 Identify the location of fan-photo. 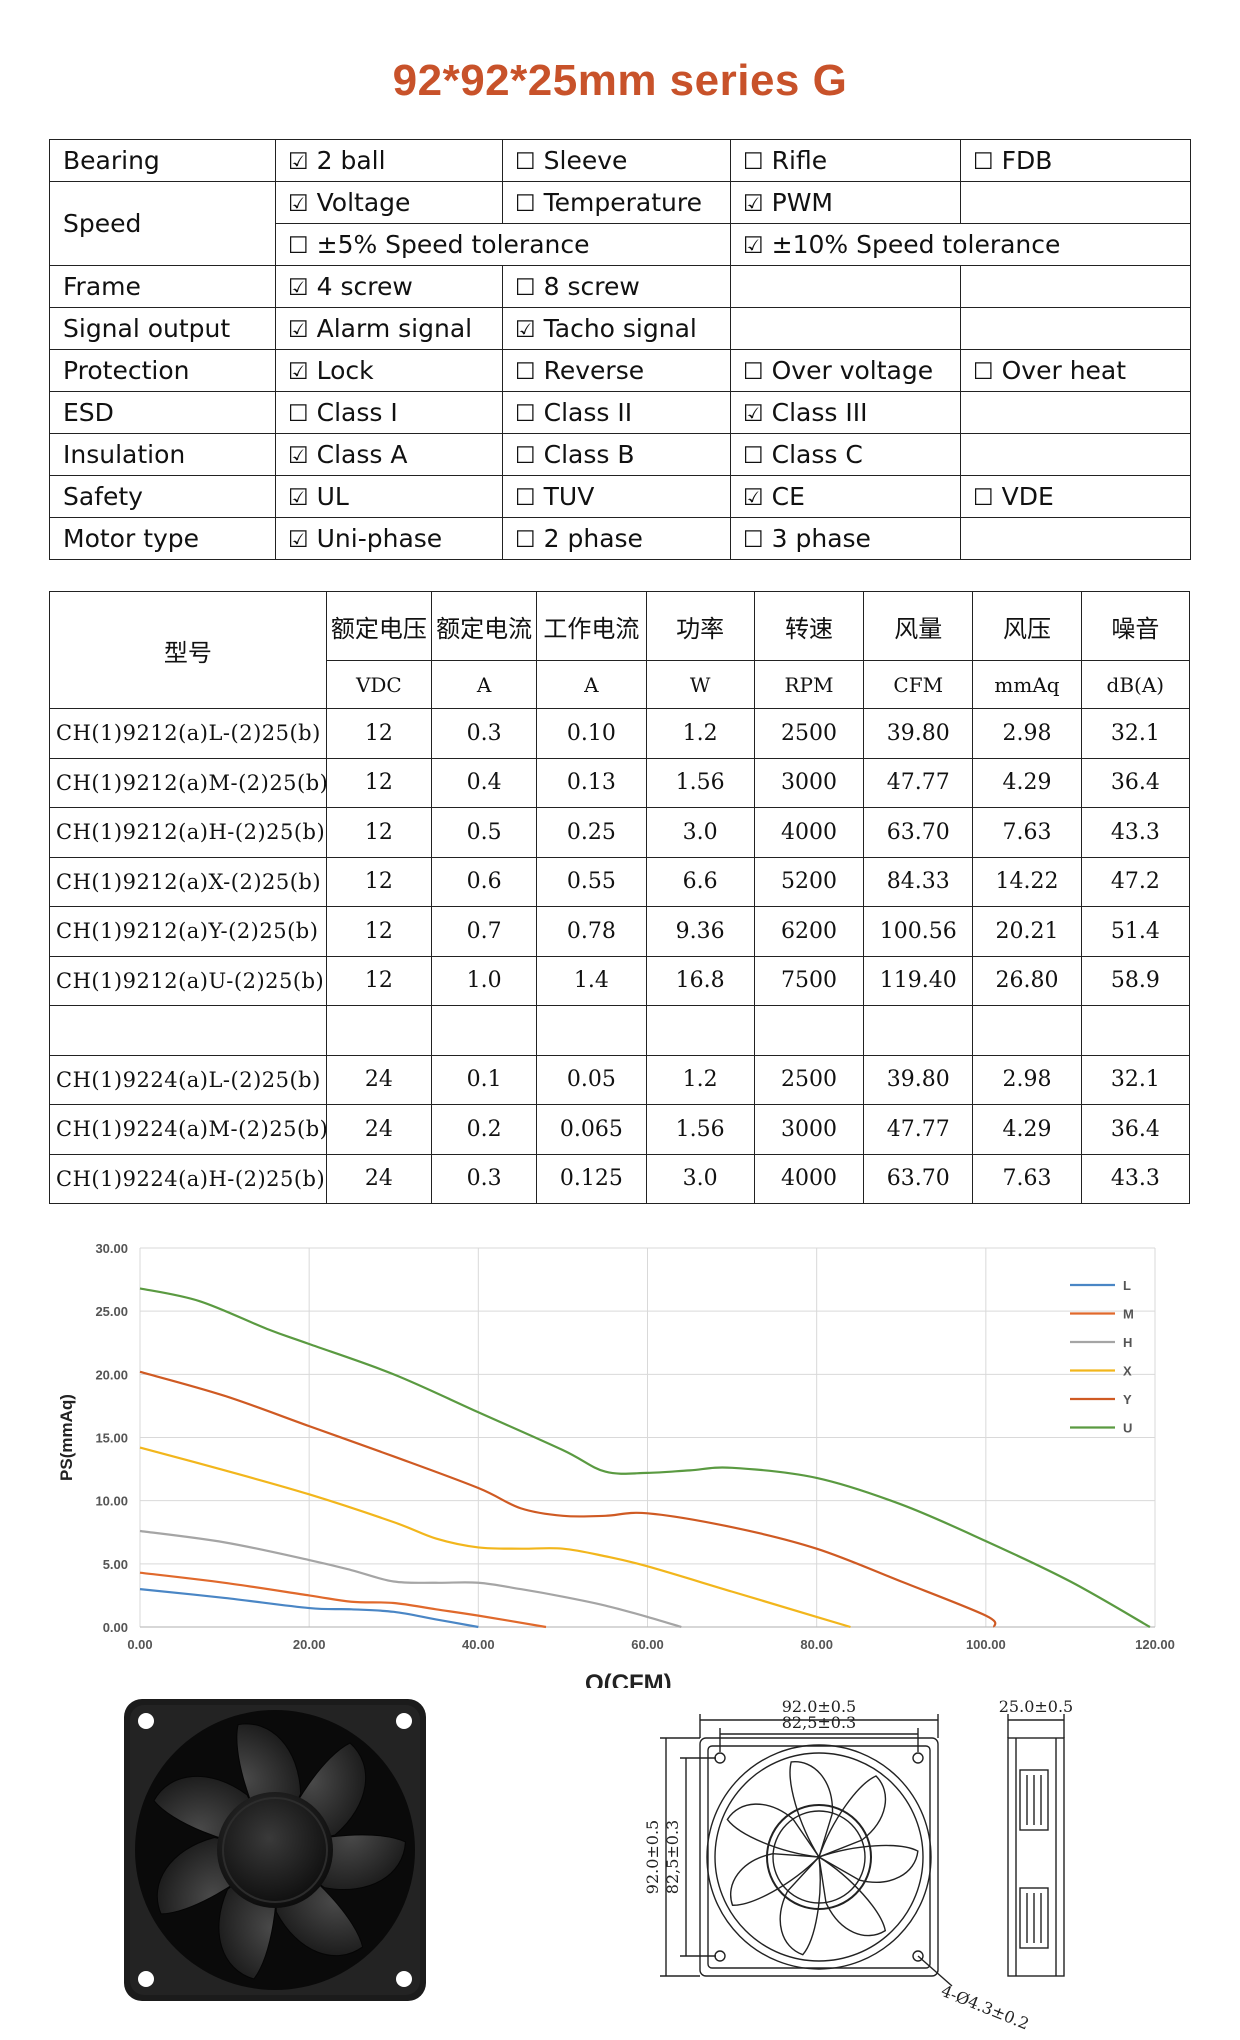
(275, 1850).